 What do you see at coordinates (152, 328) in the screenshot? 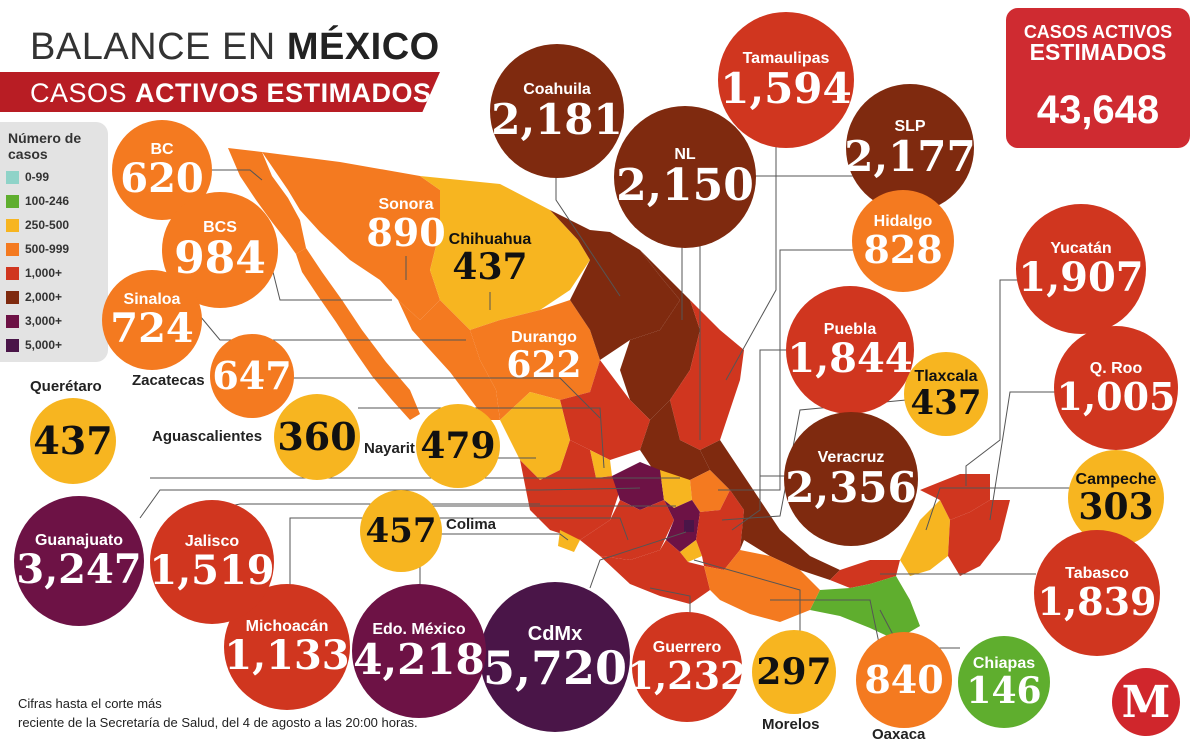
I see `bubble-value: 724` at bounding box center [152, 328].